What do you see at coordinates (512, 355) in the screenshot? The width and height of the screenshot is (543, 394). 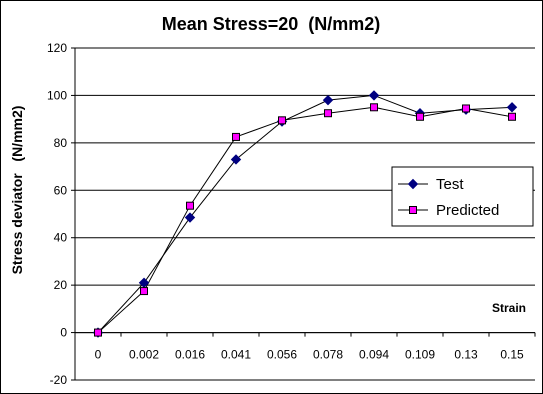 I see `x-tick-label: 0.15` at bounding box center [512, 355].